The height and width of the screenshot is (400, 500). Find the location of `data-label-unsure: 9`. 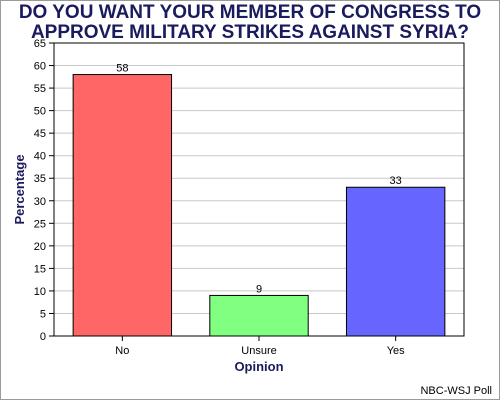

data-label-unsure: 9 is located at coordinates (259, 289).